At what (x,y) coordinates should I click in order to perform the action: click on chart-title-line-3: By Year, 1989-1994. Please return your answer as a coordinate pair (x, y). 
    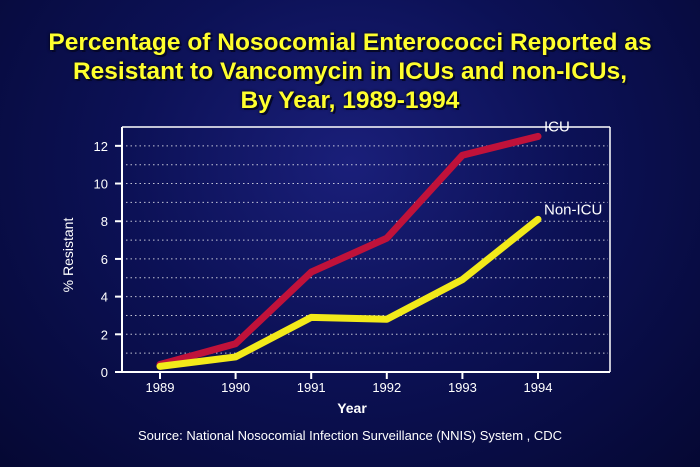
    Looking at the image, I should click on (350, 100).